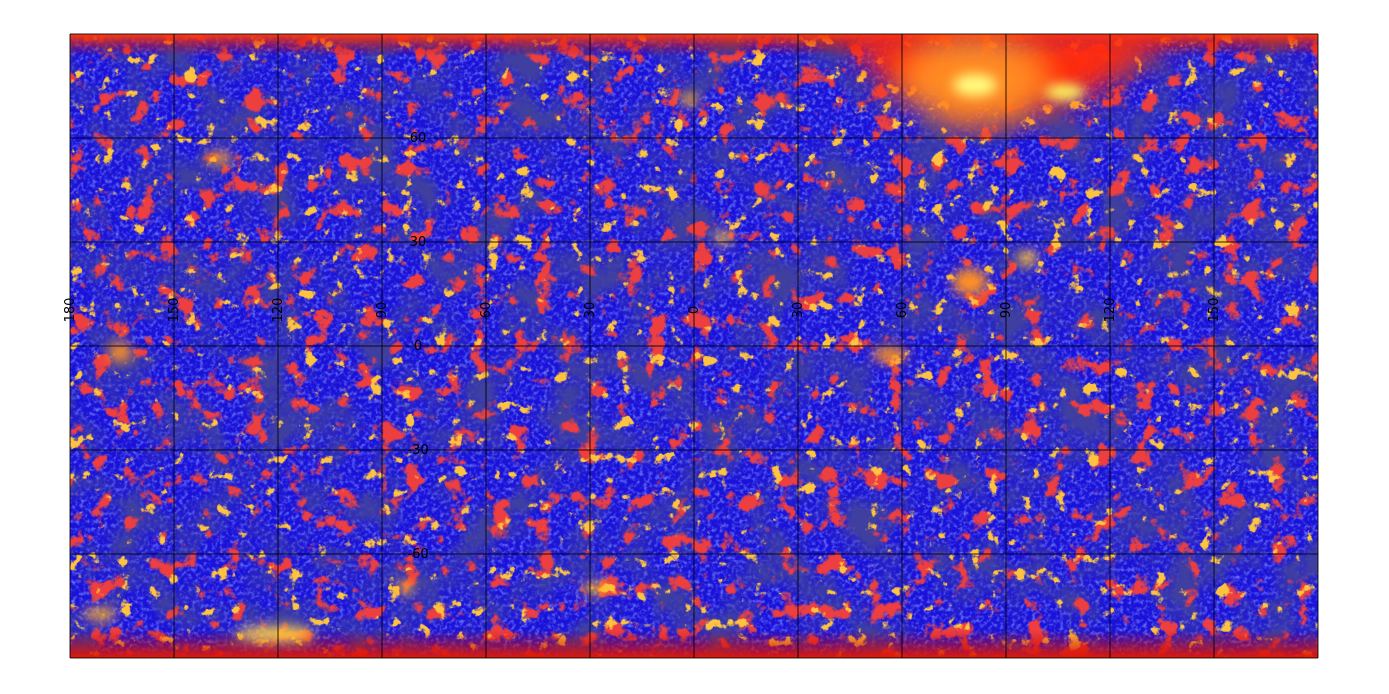  Describe the element at coordinates (418, 346) in the screenshot. I see `latitude-label: 0` at that location.